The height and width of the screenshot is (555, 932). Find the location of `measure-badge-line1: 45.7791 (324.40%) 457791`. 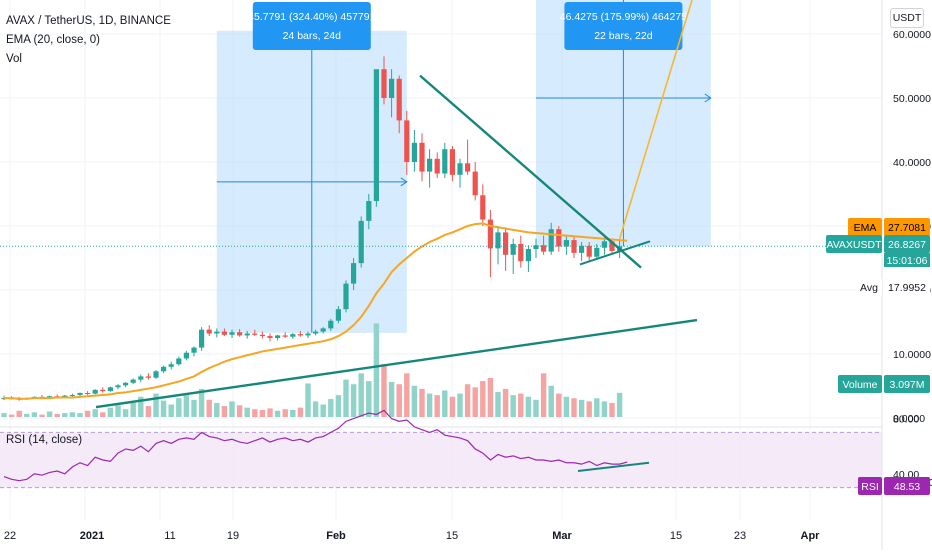

measure-badge-line1: 45.7791 (324.40%) 457791 is located at coordinates (311, 17).